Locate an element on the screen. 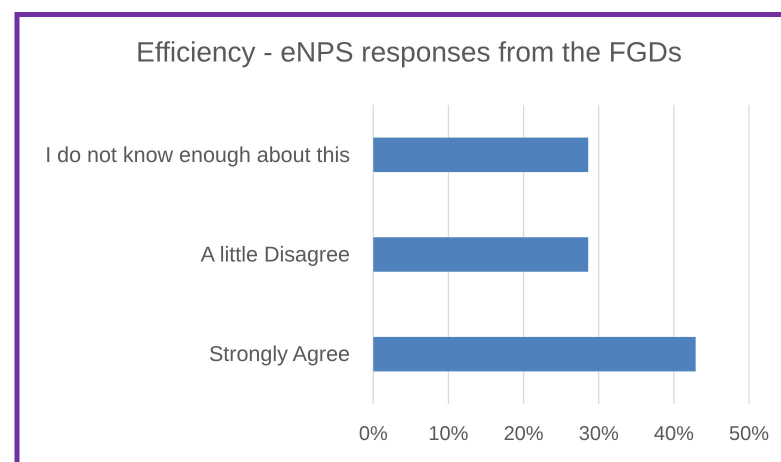 The image size is (781, 462). x-tick-label: 20% is located at coordinates (524, 434).